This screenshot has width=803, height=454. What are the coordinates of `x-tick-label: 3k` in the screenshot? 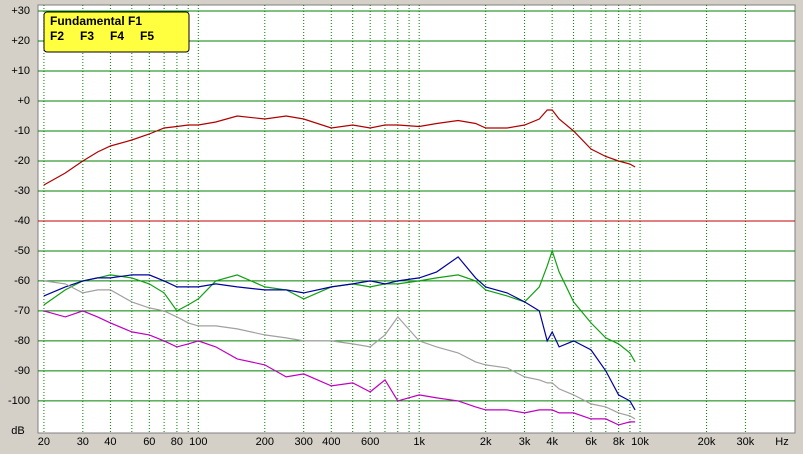 It's located at (525, 442).